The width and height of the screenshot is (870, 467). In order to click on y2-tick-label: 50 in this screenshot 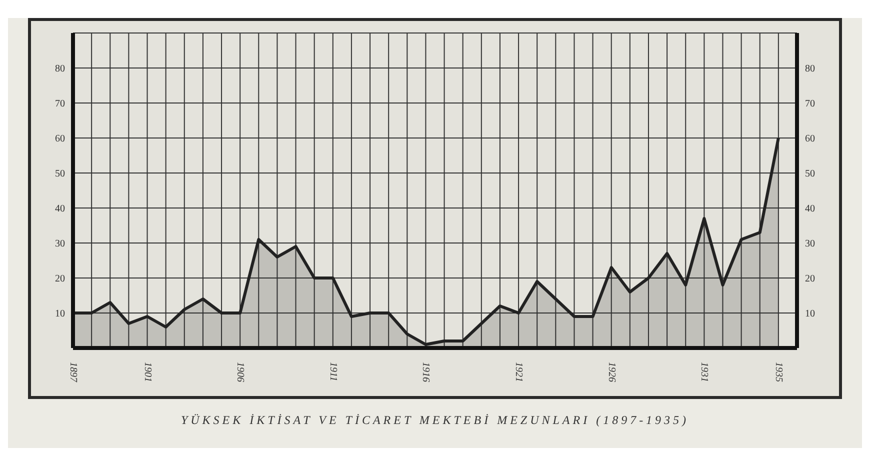, I will do `click(810, 174)`.